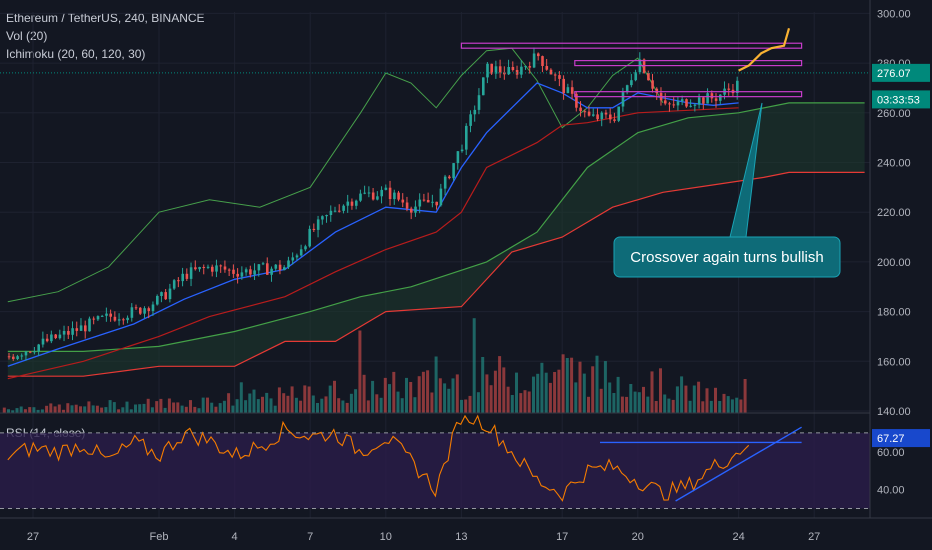 The height and width of the screenshot is (550, 932). Describe the element at coordinates (435, 62) in the screenshot. I see `resistance-levels` at that location.